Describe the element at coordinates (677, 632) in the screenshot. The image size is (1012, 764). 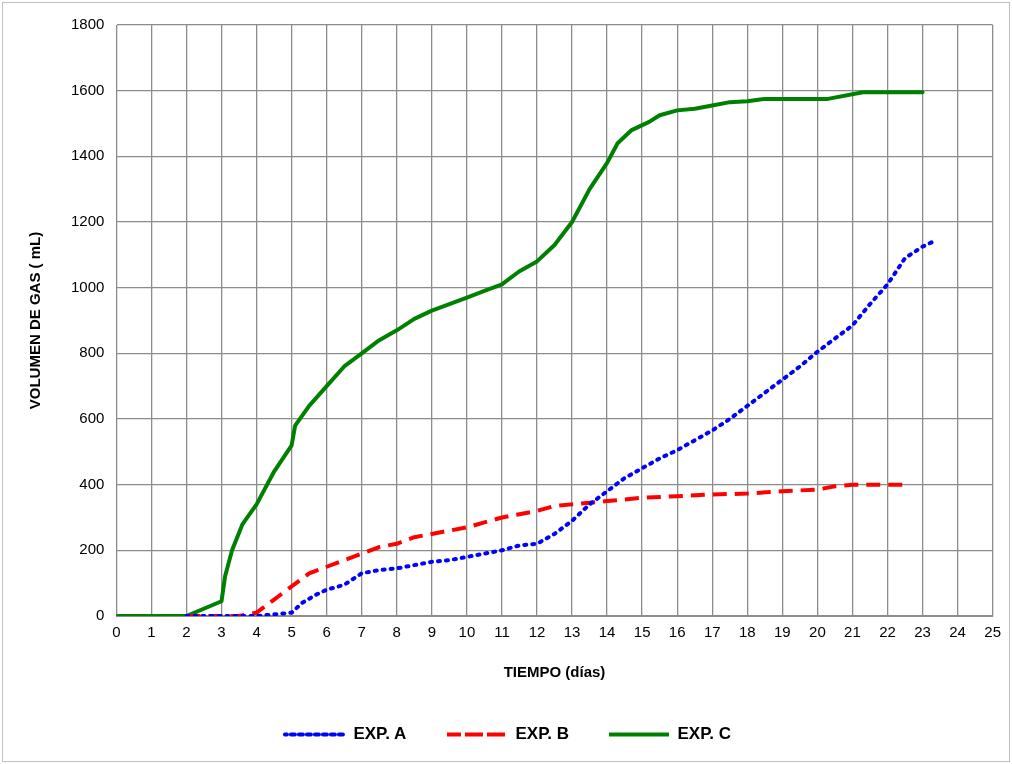
I see `x-tick-label: 16` at that location.